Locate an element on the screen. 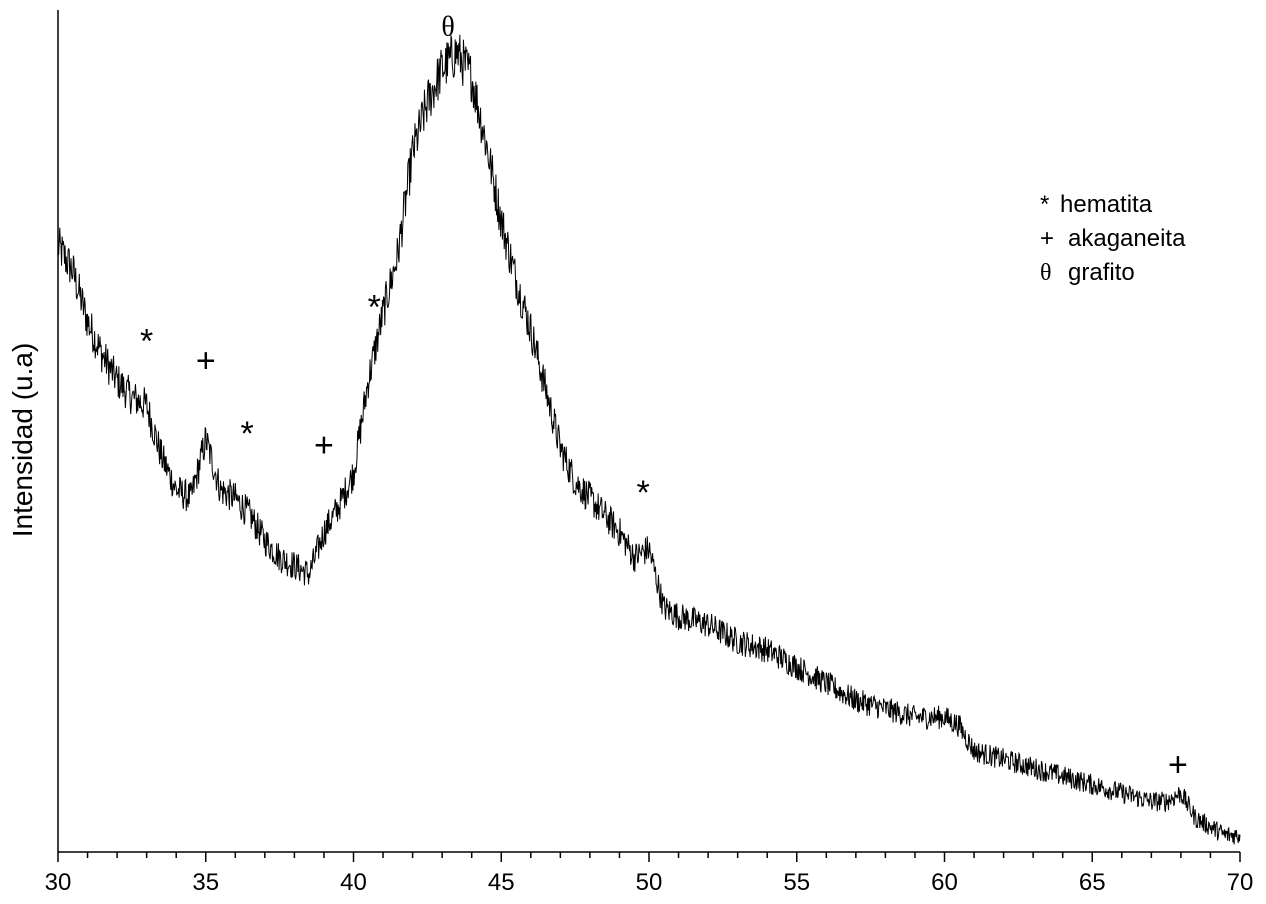 The width and height of the screenshot is (1266, 904). x-axis-tick-labels: 30 35 40 45 50 55 60 65 70 is located at coordinates (649, 882).